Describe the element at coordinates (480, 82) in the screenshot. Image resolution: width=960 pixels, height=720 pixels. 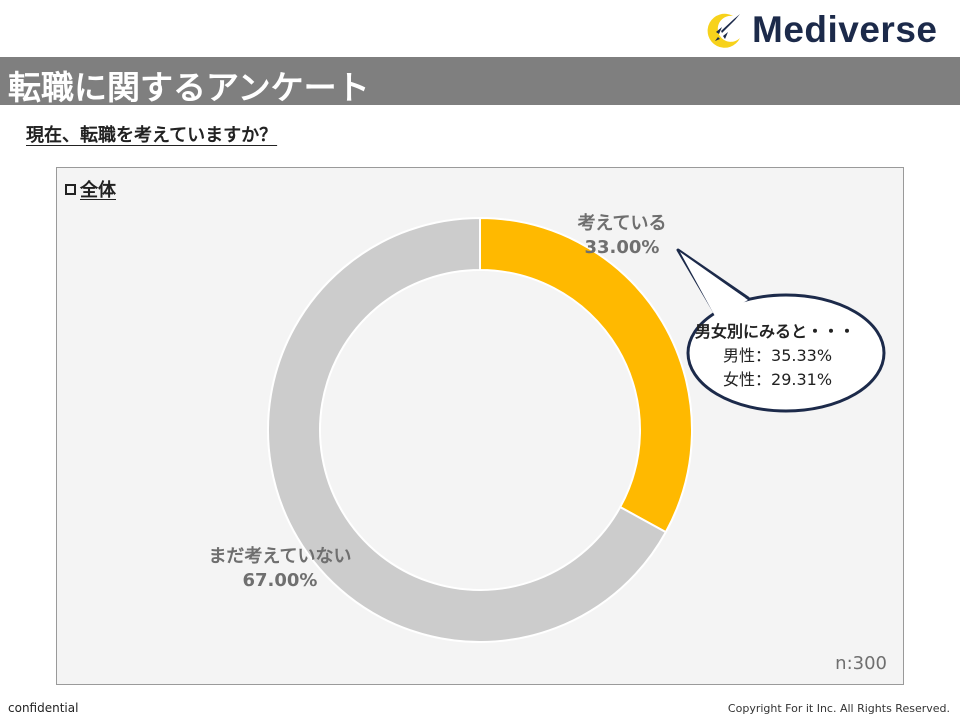
I see `title-bar: 転職に関するアンケート` at that location.